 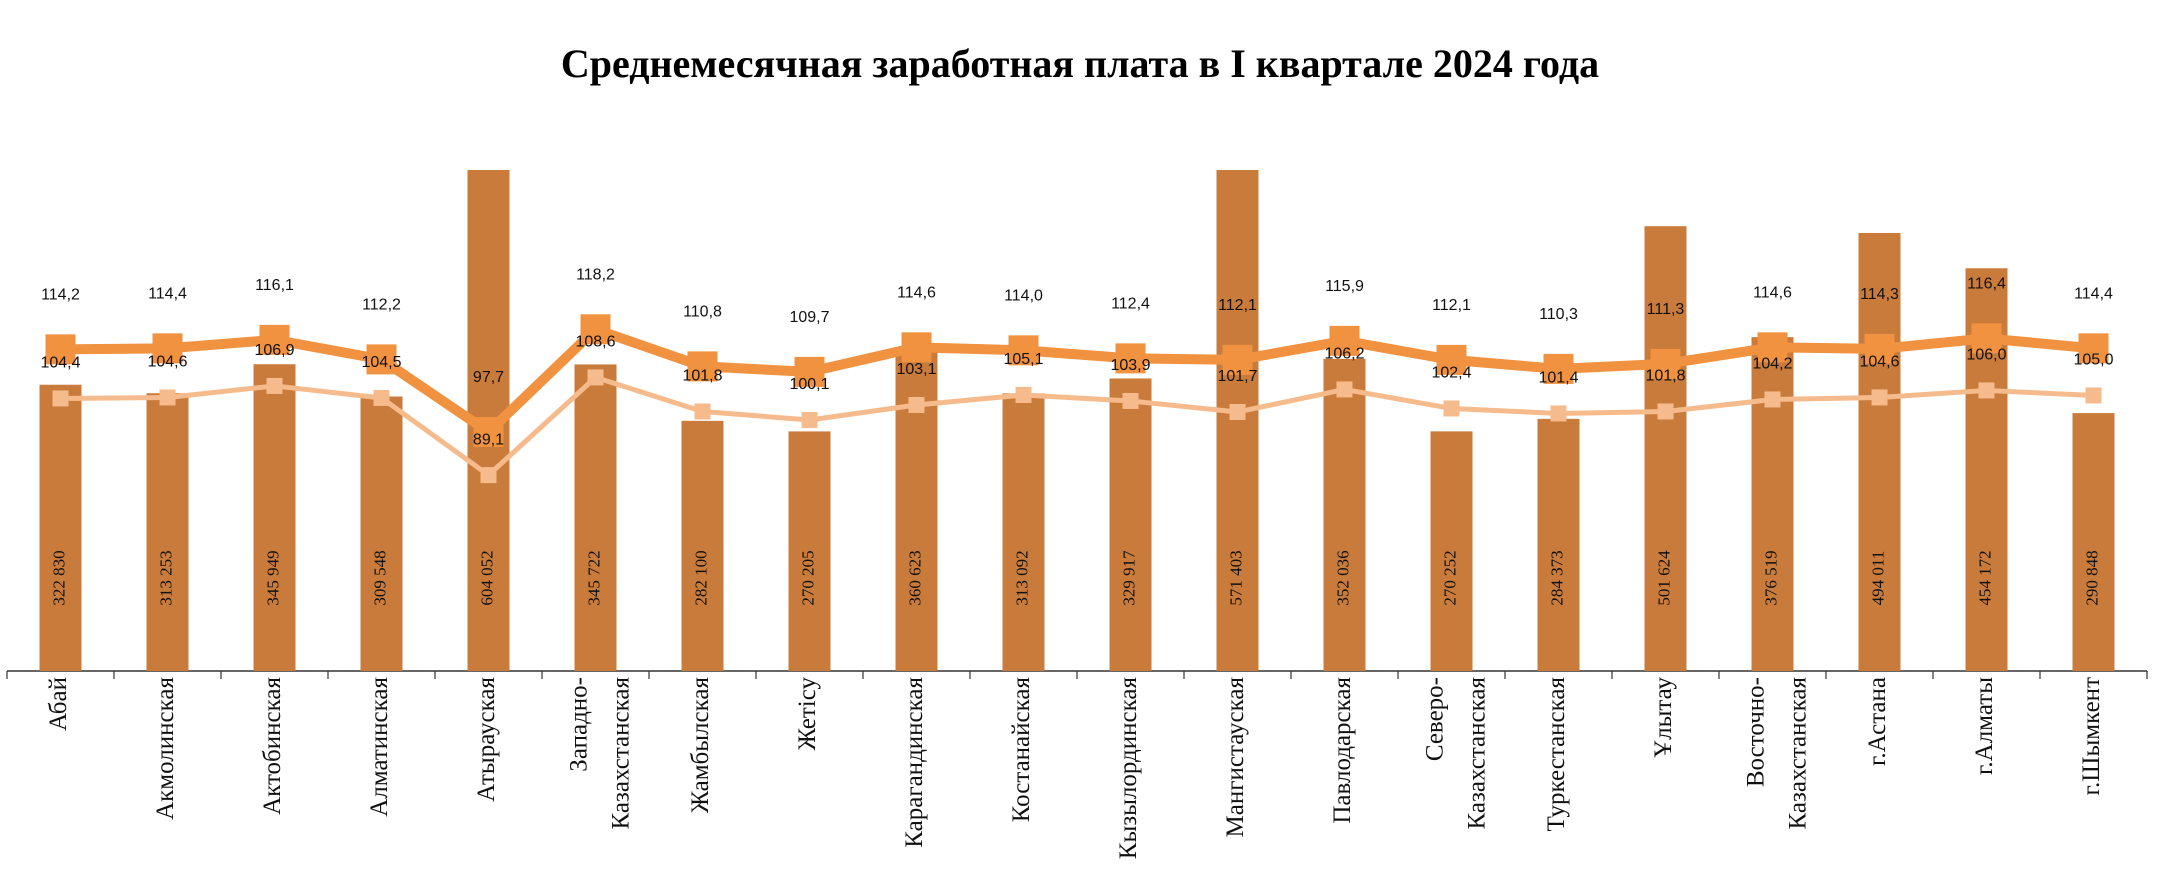 I want to click on line-value-label: 108,6, so click(x=595, y=342).